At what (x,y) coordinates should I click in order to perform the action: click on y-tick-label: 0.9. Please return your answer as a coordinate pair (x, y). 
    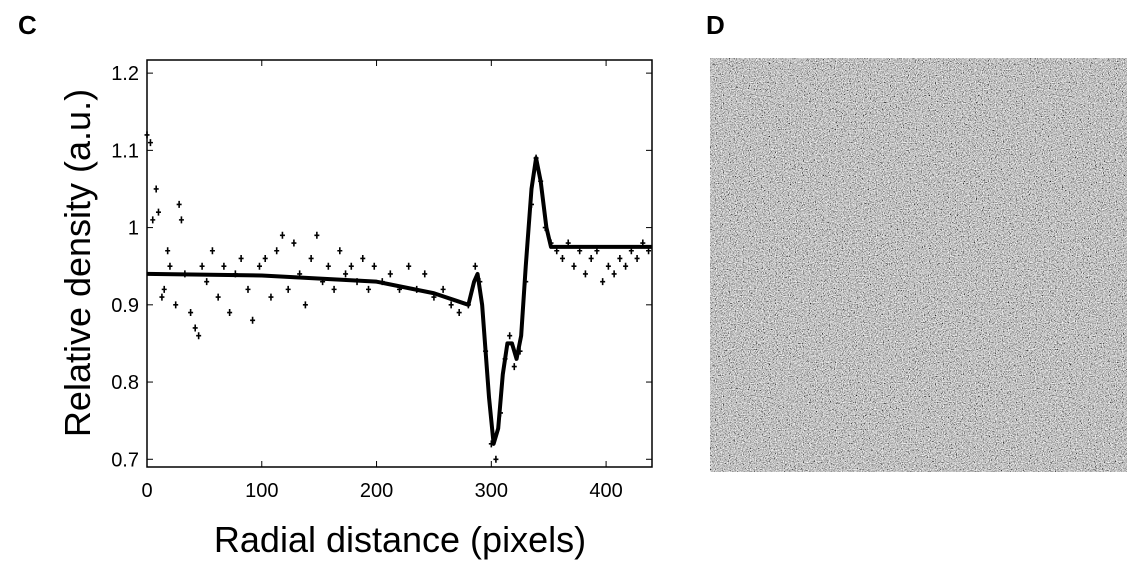
    Looking at the image, I should click on (125, 306).